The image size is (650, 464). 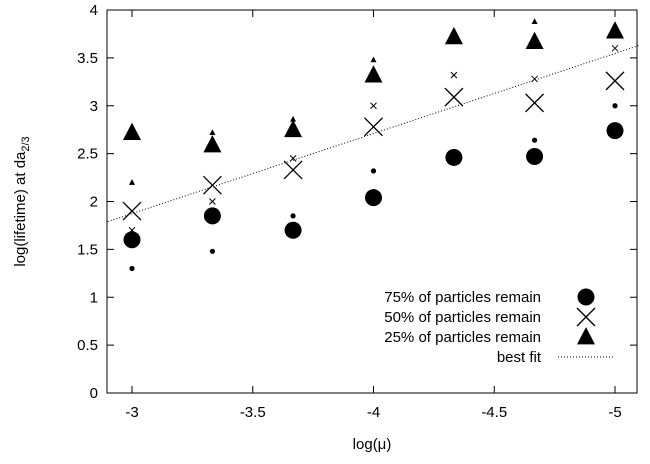 What do you see at coordinates (372, 444) in the screenshot?
I see `x-axis-title: log(μ)` at bounding box center [372, 444].